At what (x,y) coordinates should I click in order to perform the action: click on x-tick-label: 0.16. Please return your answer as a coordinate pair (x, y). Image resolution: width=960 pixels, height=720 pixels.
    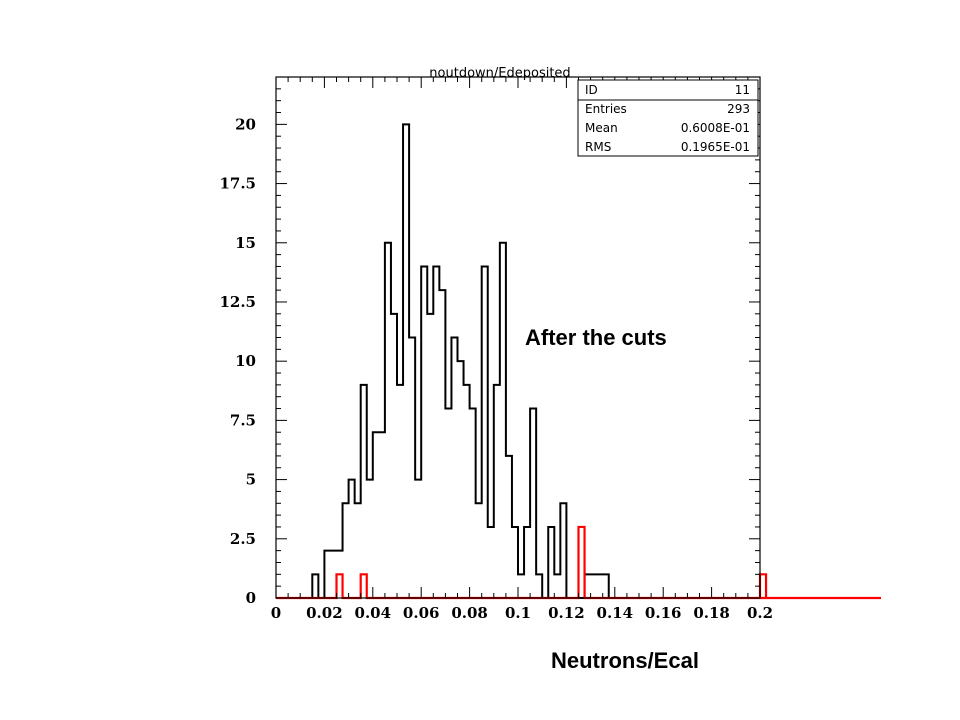
    Looking at the image, I should click on (663, 613).